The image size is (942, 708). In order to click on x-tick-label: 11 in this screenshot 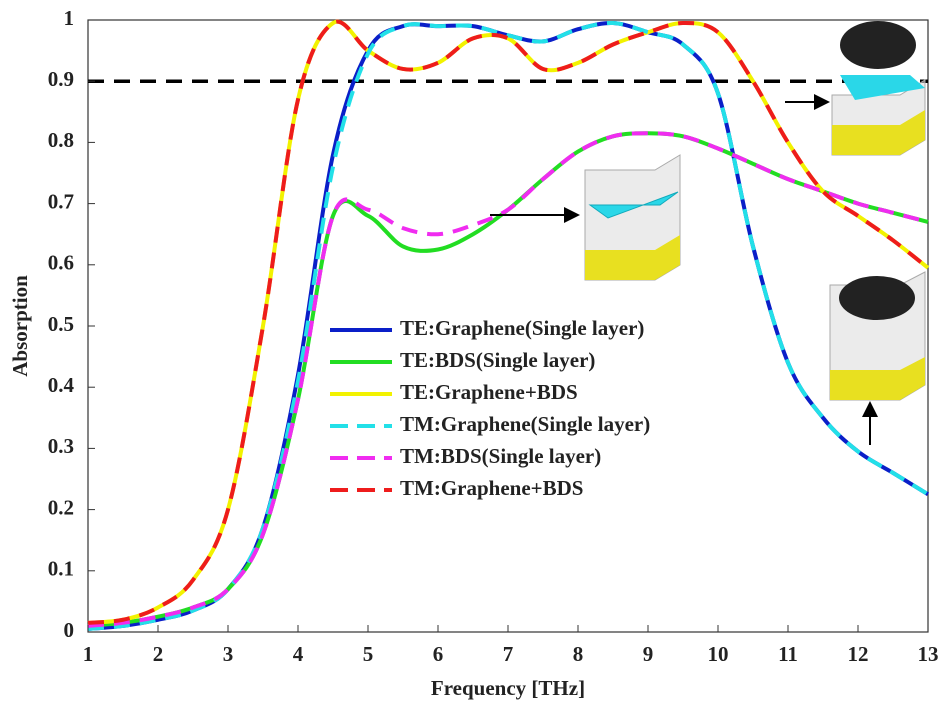, I will do `click(788, 654)`.